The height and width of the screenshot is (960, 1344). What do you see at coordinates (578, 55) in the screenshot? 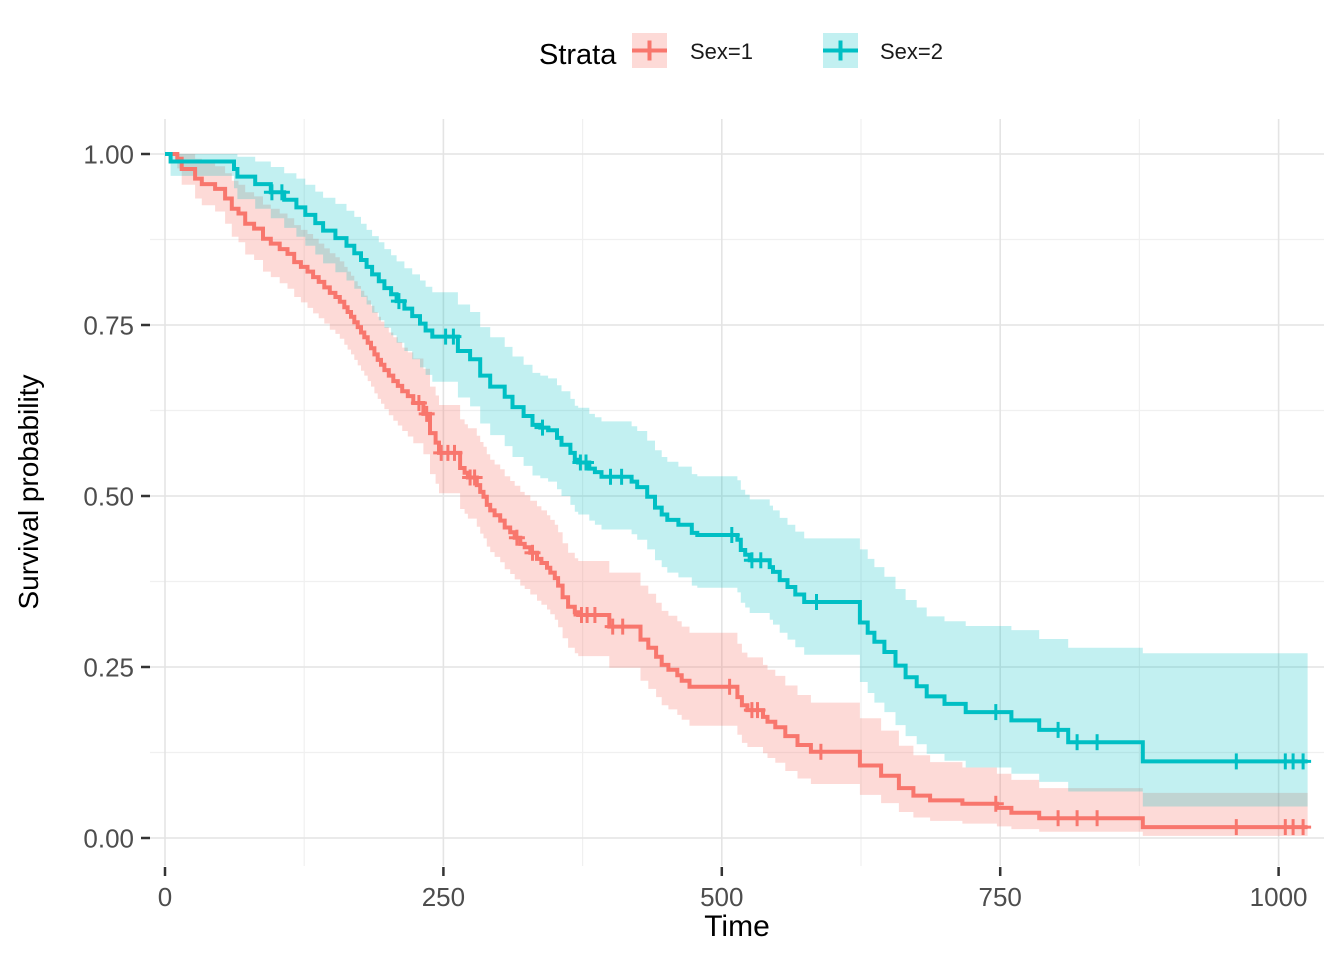
I see `legend-title: Strata` at bounding box center [578, 55].